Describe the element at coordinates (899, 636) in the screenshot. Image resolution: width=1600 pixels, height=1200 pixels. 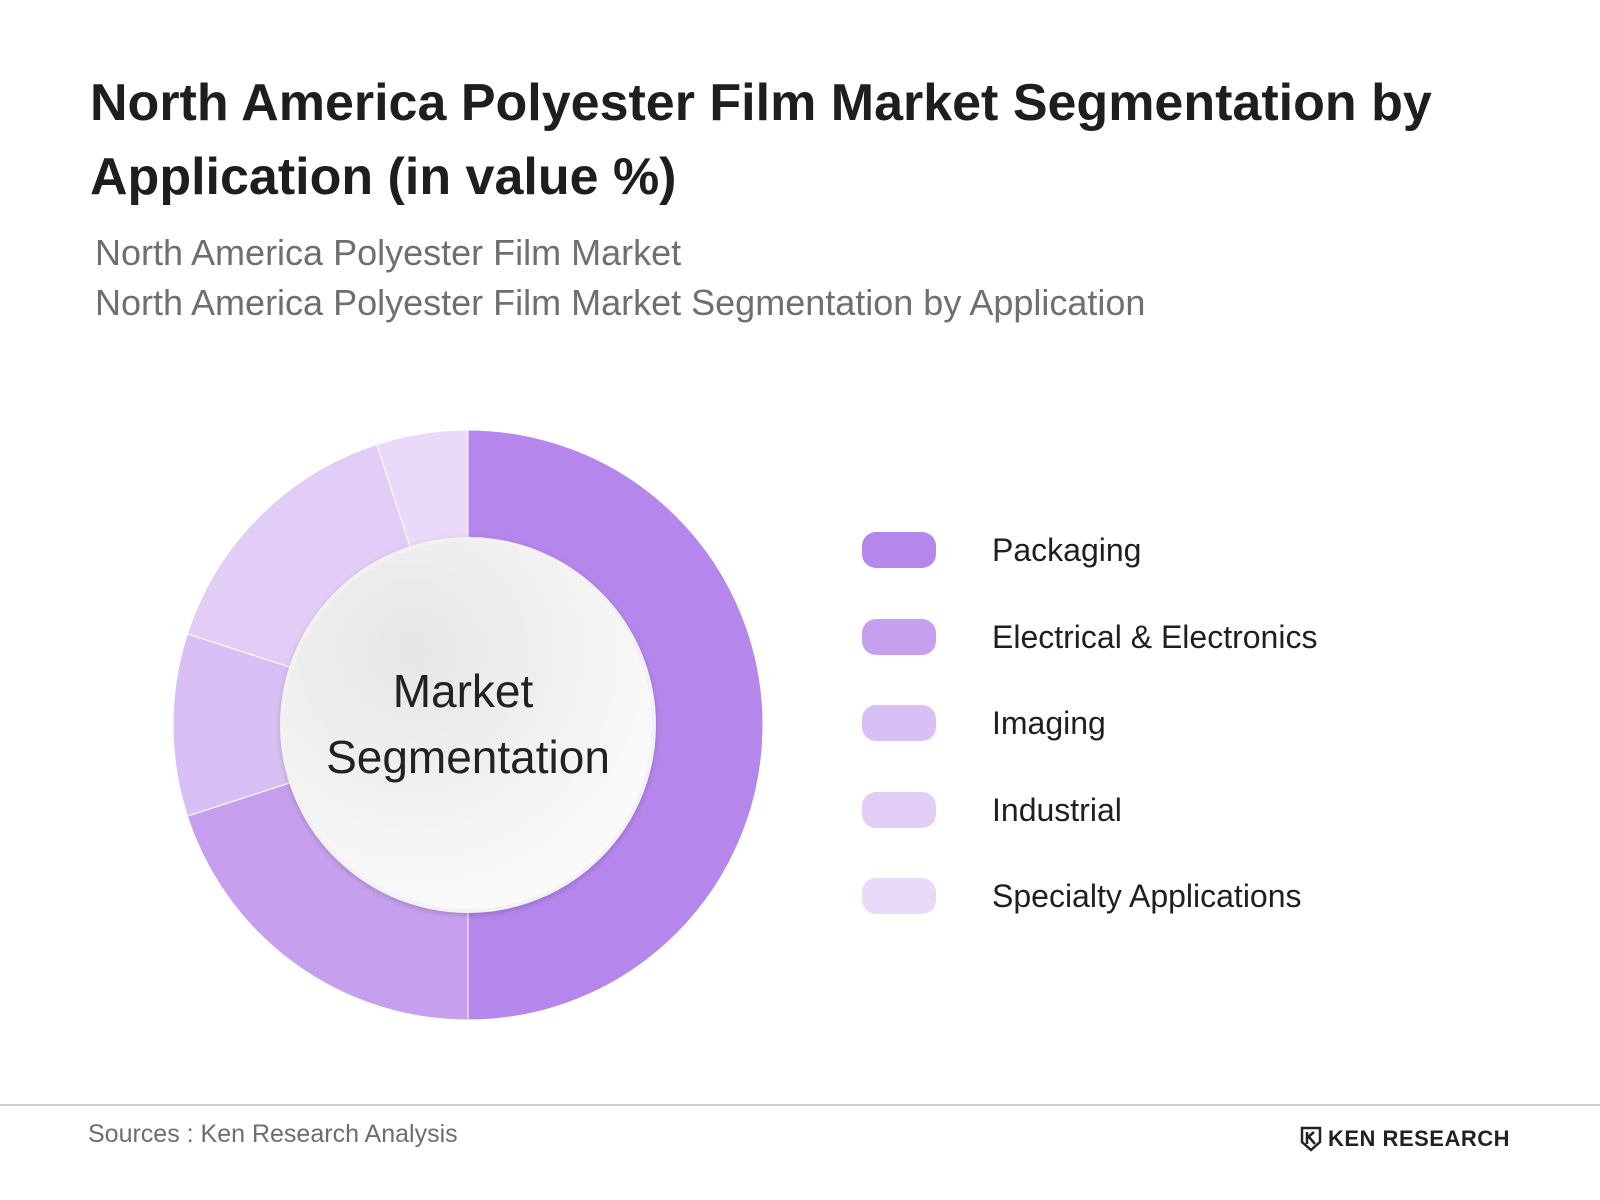
I see `legend-swatch-electrical-electronics` at that location.